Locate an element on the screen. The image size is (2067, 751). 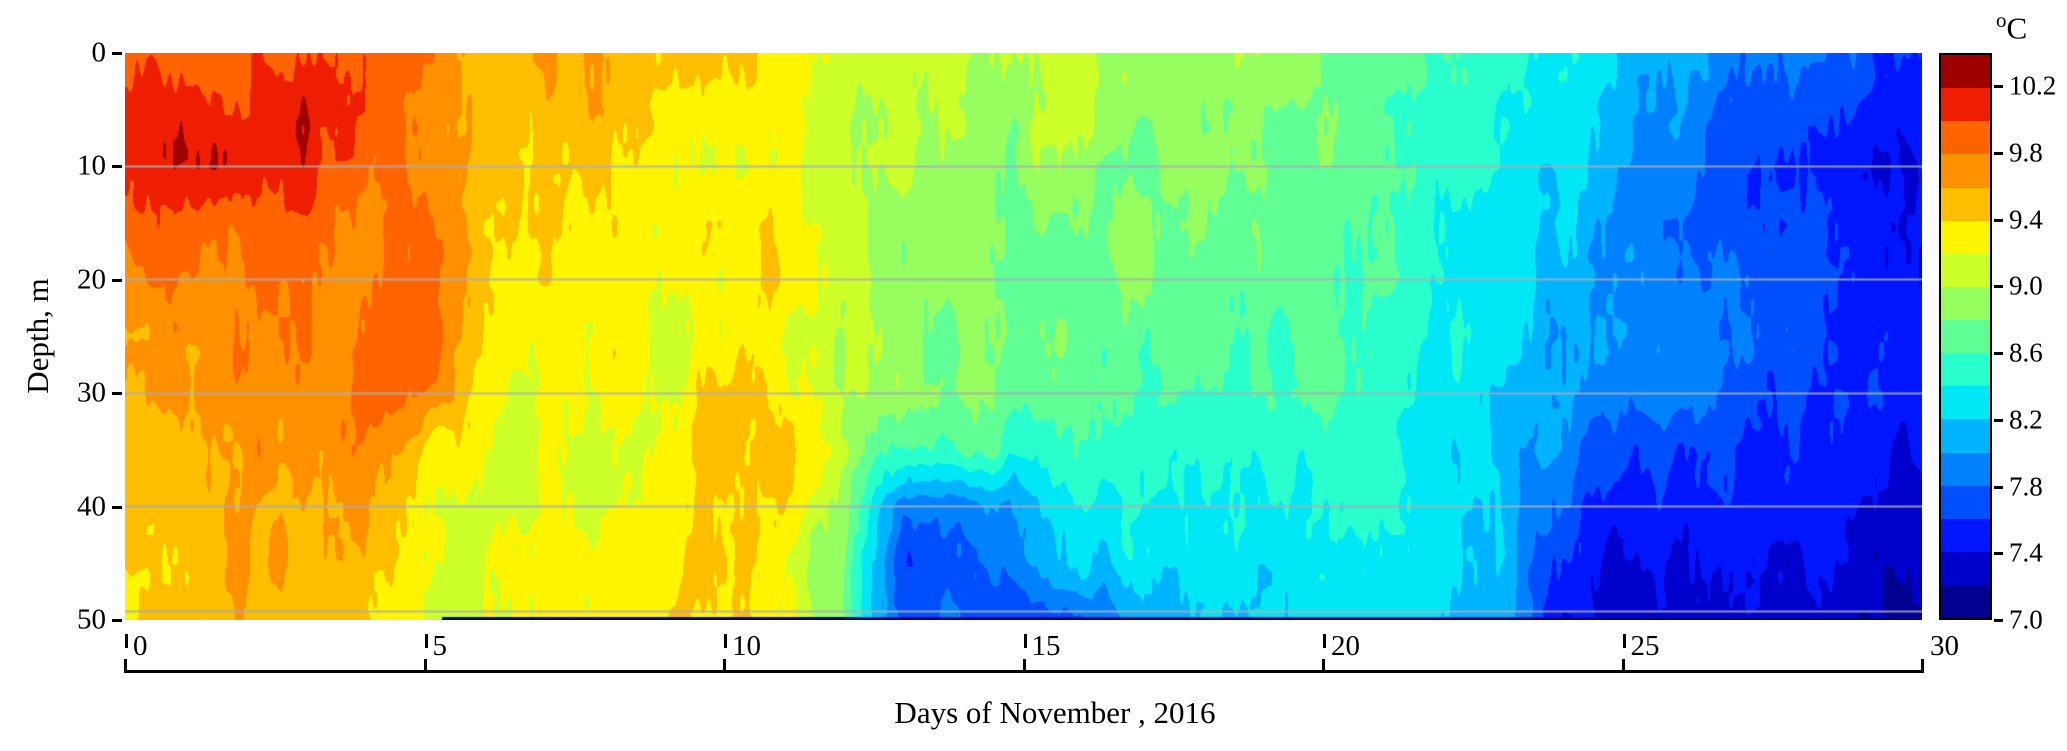
colorbar-tick-label: 7.0 is located at coordinates (2026, 619).